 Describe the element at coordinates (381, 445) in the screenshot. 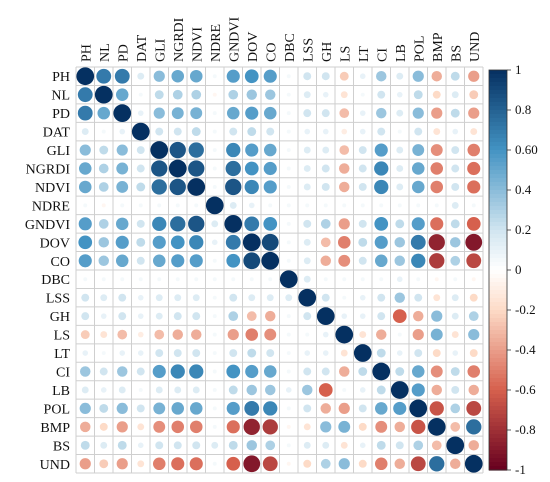

I see `correlation-circle-BS-CI` at that location.